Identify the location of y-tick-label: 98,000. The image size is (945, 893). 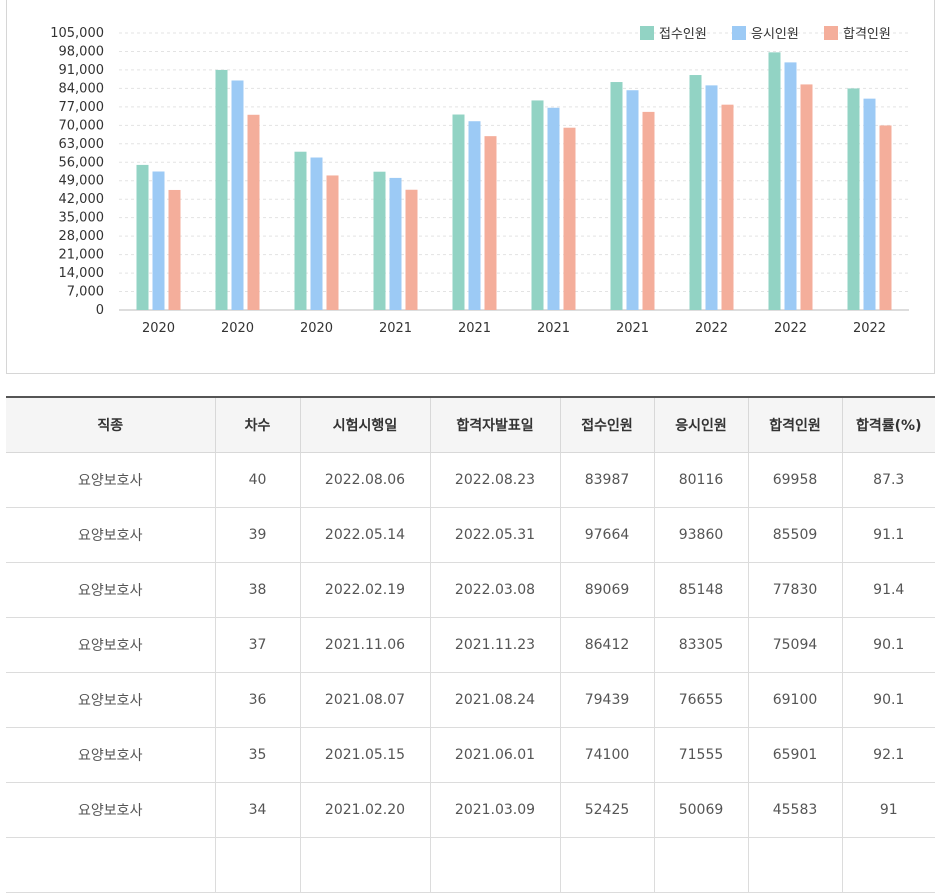
(82, 51).